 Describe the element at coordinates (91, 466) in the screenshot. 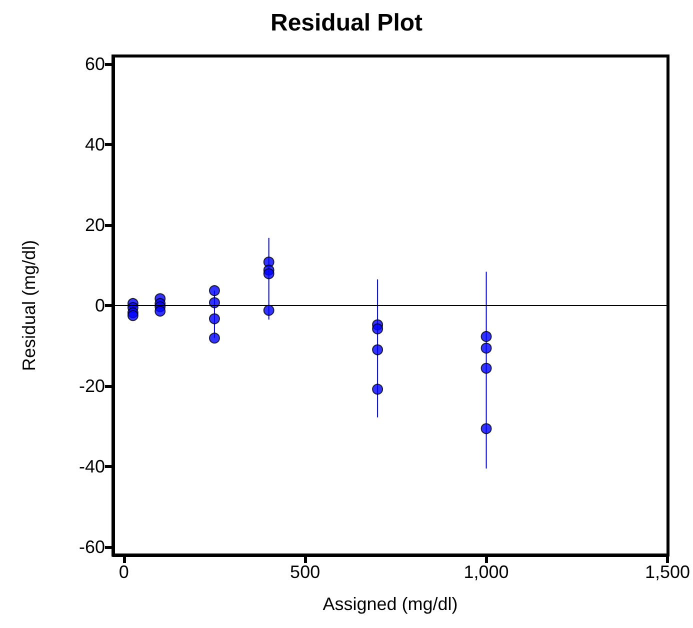

I see `y-tick-label: -40` at that location.